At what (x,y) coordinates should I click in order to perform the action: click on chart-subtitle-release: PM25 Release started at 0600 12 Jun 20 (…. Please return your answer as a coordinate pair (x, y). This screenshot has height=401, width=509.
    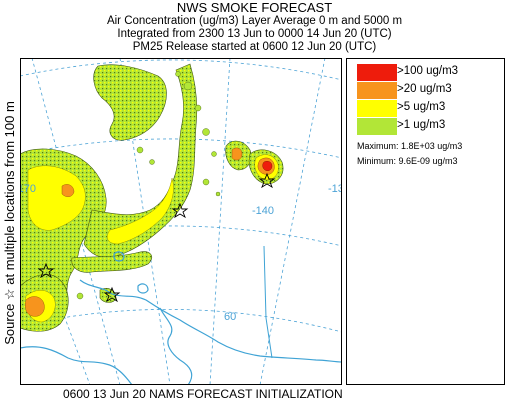
    Looking at the image, I should click on (254, 47).